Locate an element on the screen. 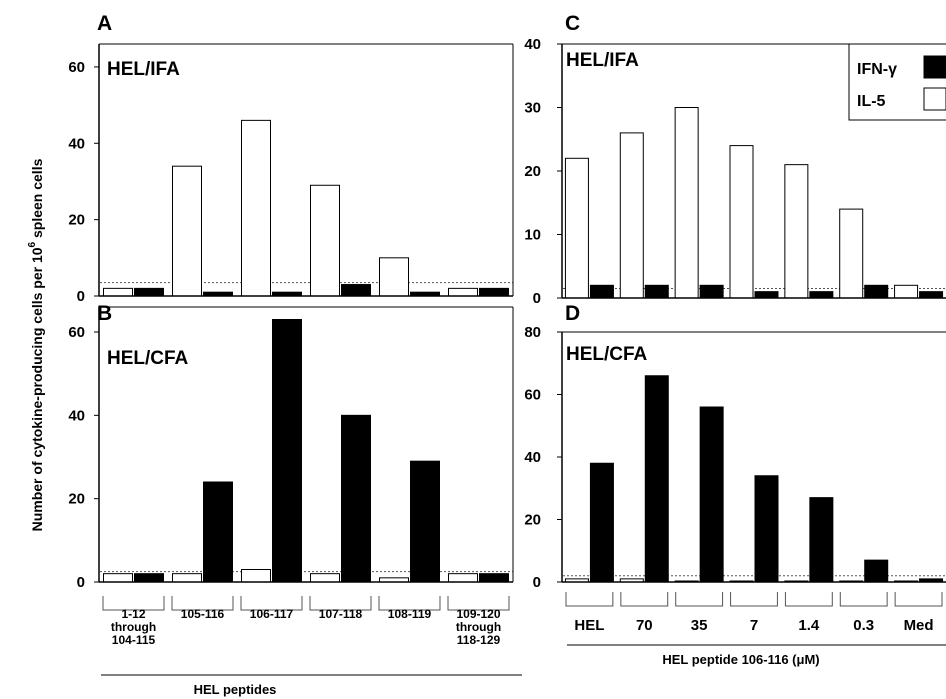 This screenshot has height=699, width=946. category-label: 109-120 through 118-129 is located at coordinates (478, 627).